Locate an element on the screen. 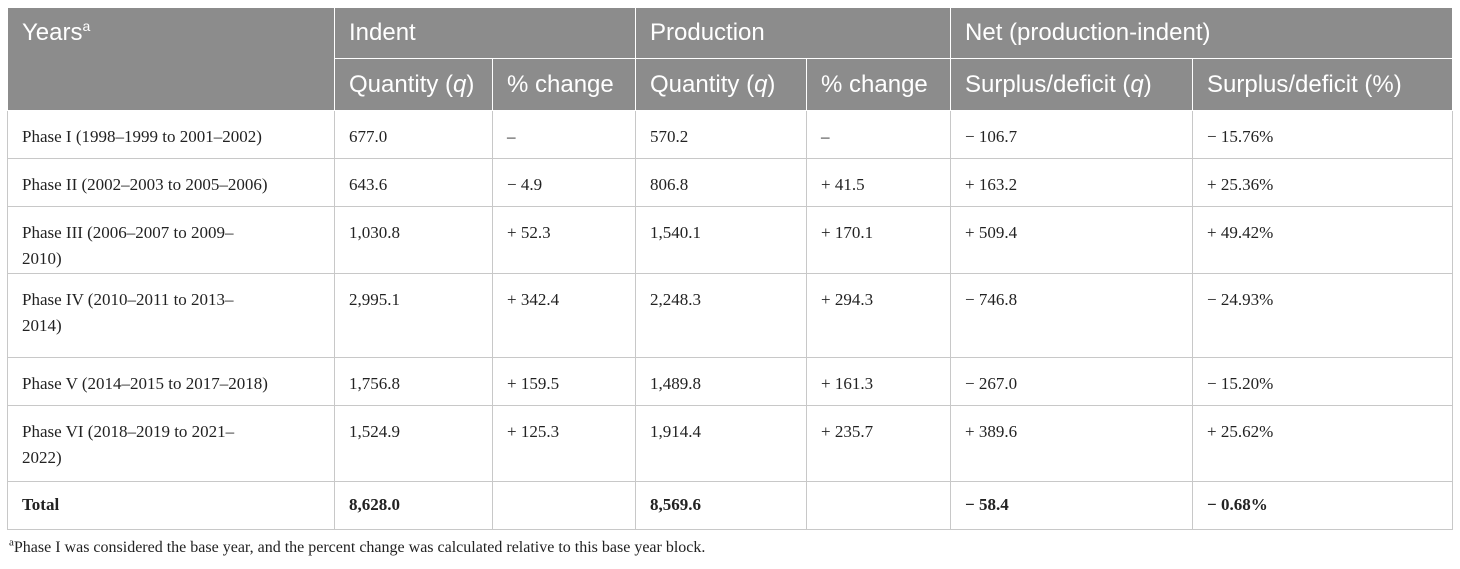 The width and height of the screenshot is (1460, 569). header-indent: Indent is located at coordinates (485, 33).